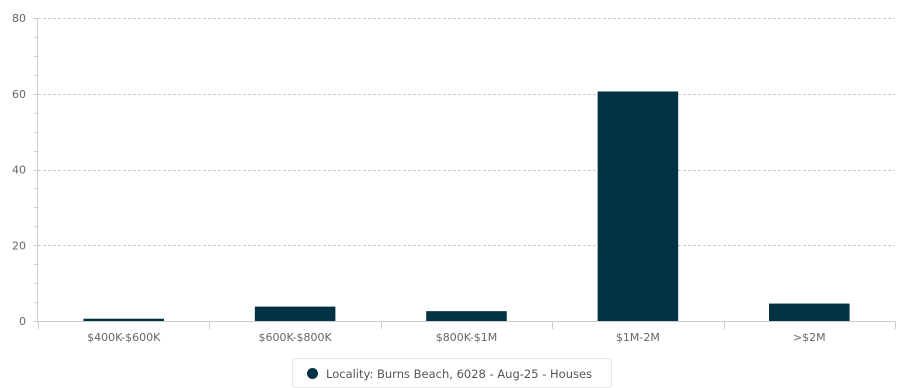 The image size is (898, 388). I want to click on x-tick-label: $400K-$600K, so click(124, 337).